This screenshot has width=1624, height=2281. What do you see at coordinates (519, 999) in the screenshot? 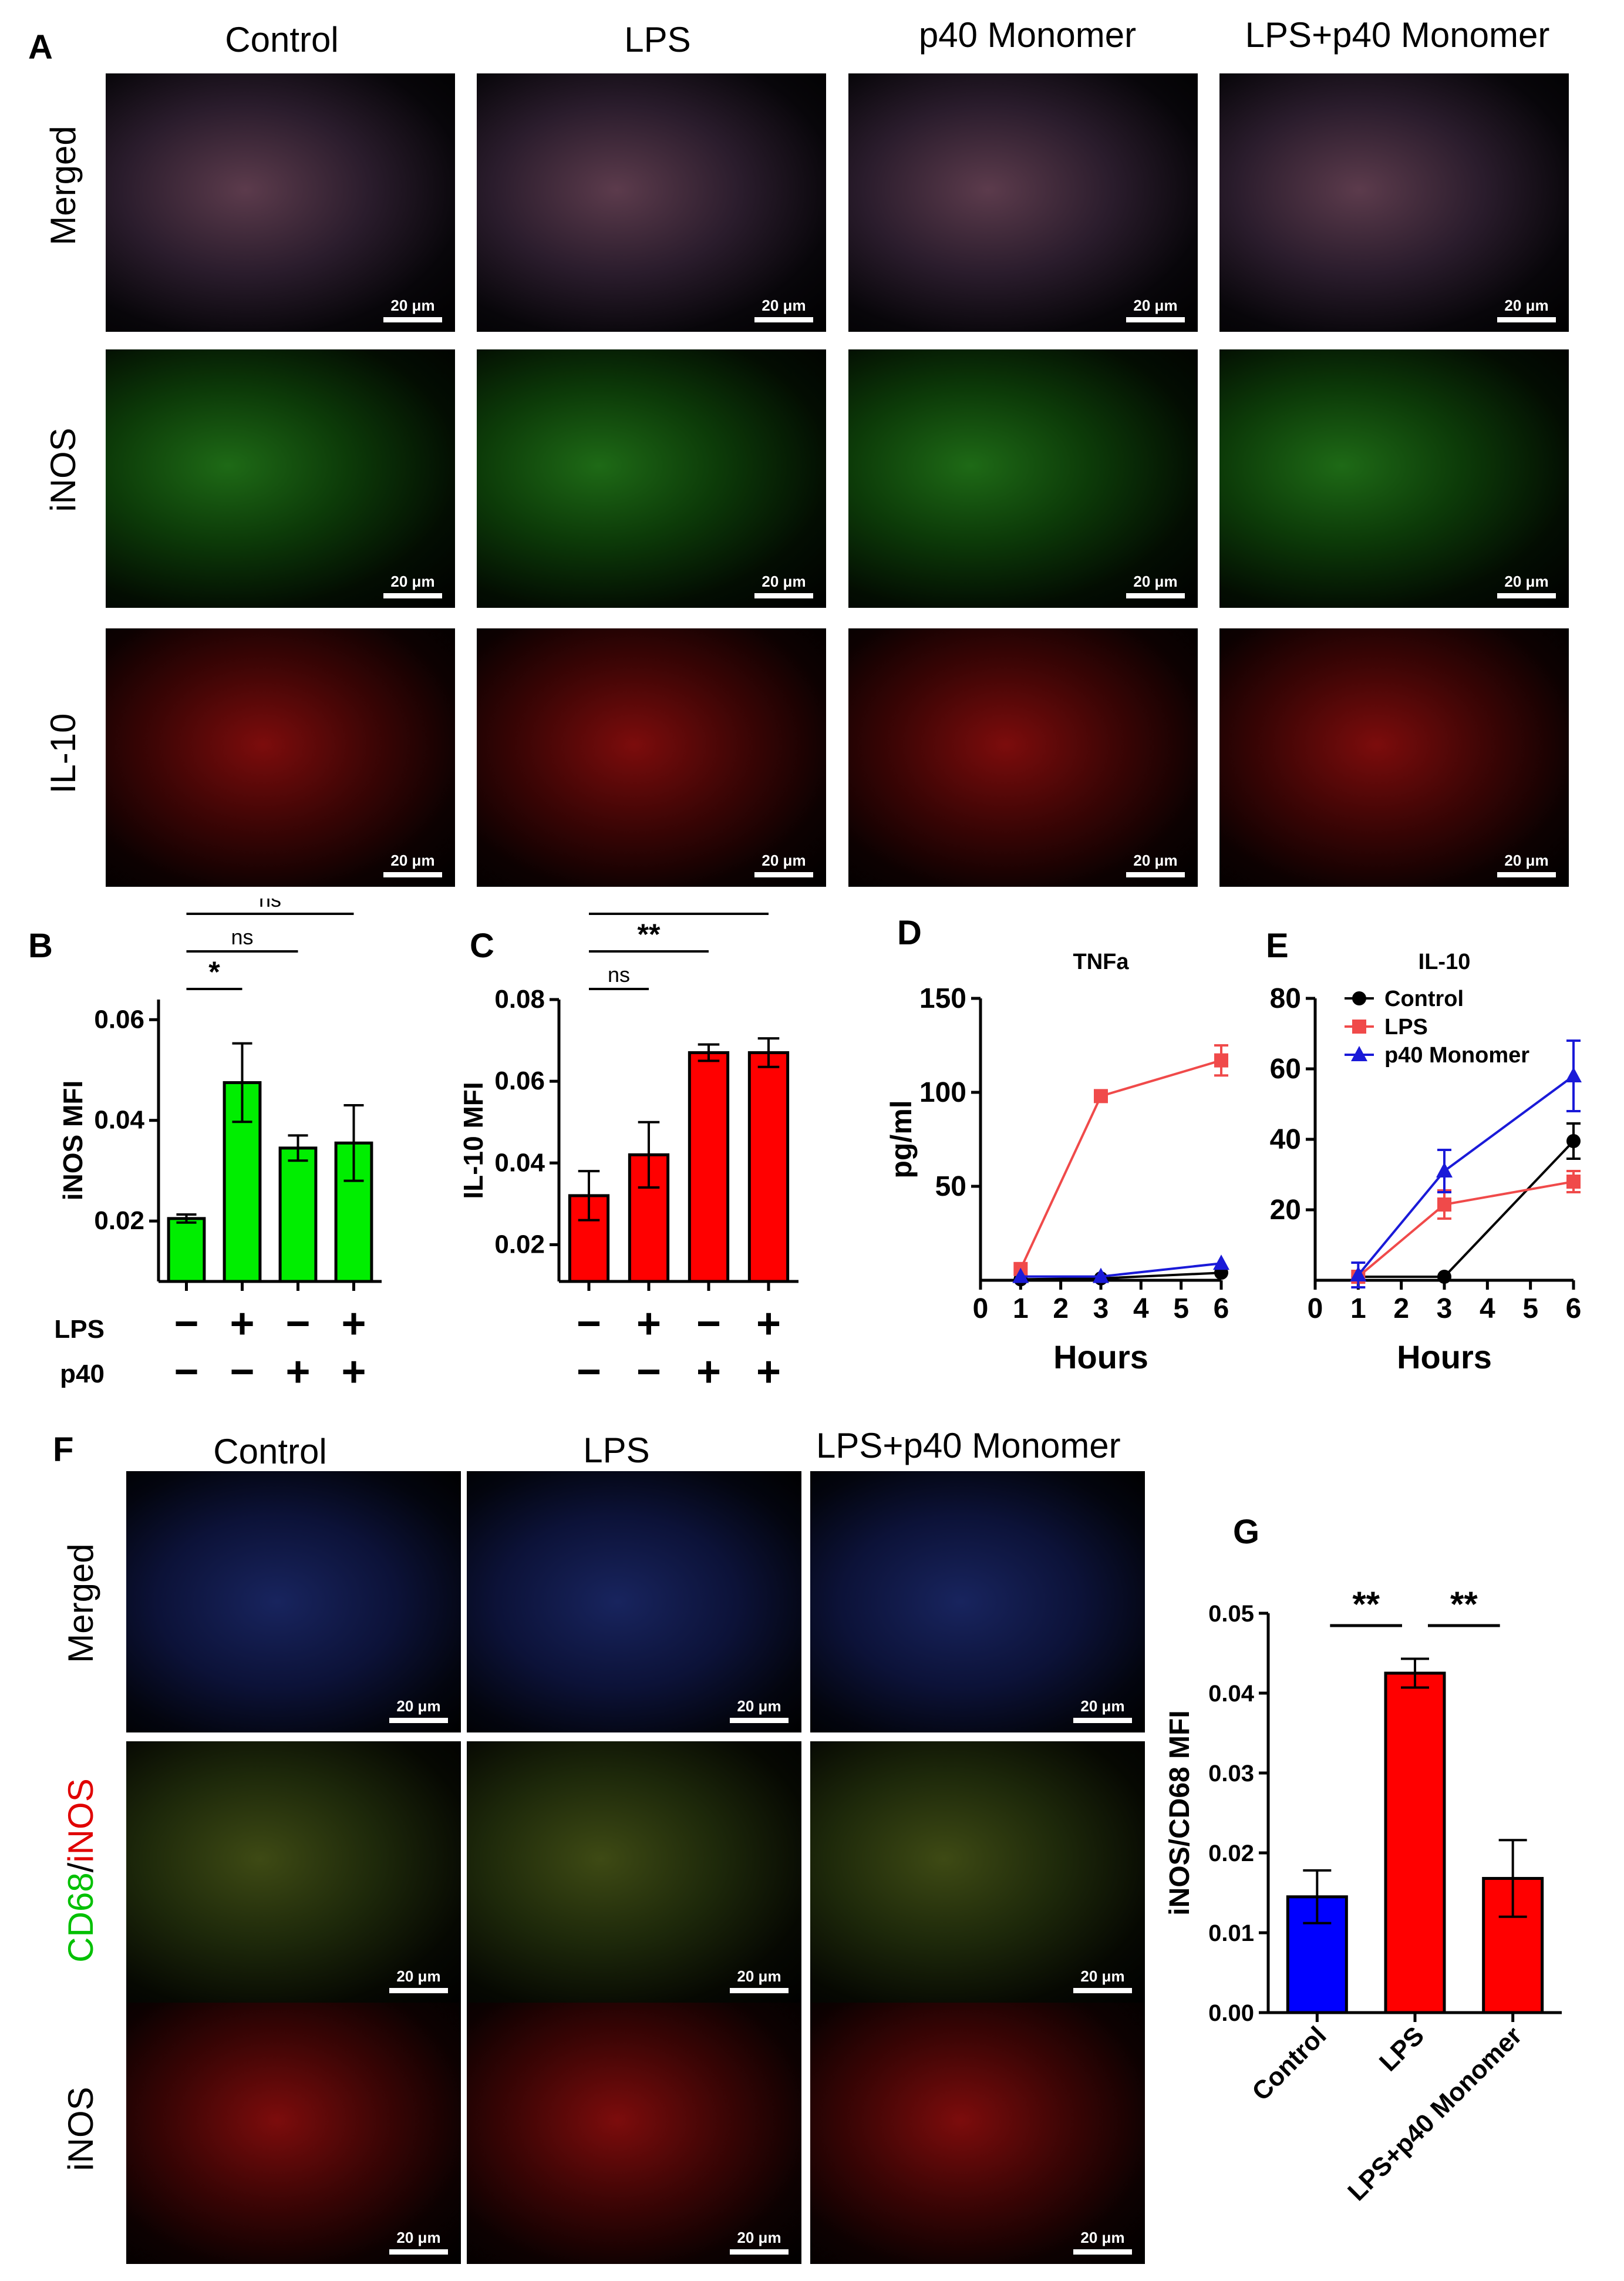
I see `y-tick-label: 0.08` at bounding box center [519, 999].